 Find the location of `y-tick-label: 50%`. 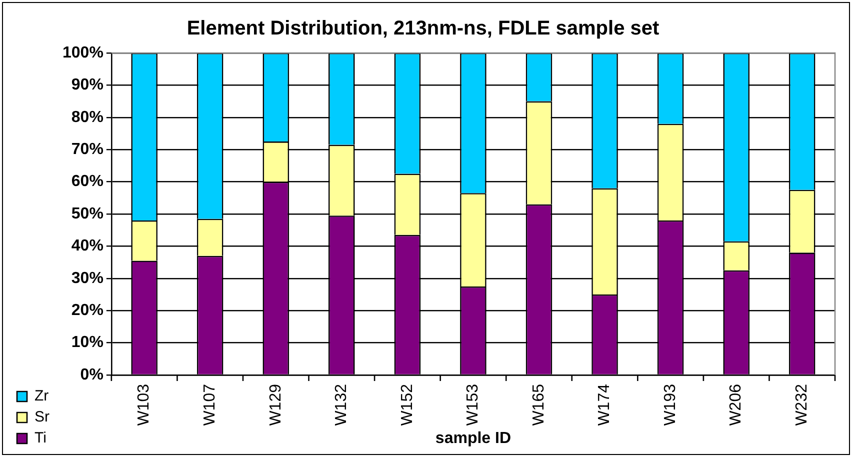

y-tick-label: 50% is located at coordinates (87, 213).